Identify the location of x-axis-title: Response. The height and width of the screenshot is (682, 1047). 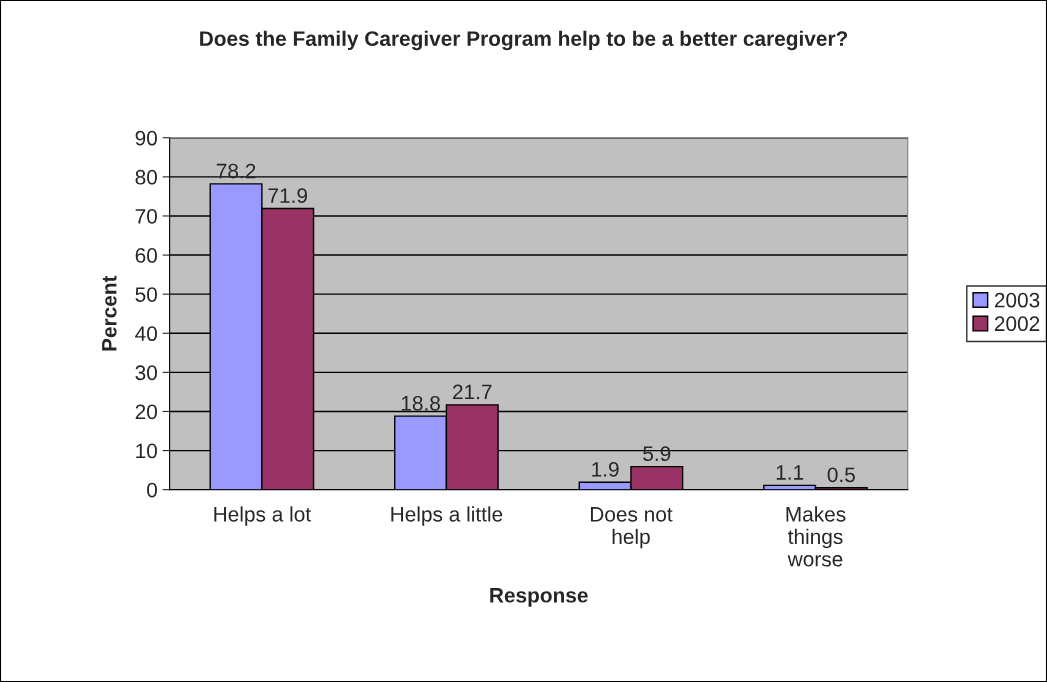
(539, 597).